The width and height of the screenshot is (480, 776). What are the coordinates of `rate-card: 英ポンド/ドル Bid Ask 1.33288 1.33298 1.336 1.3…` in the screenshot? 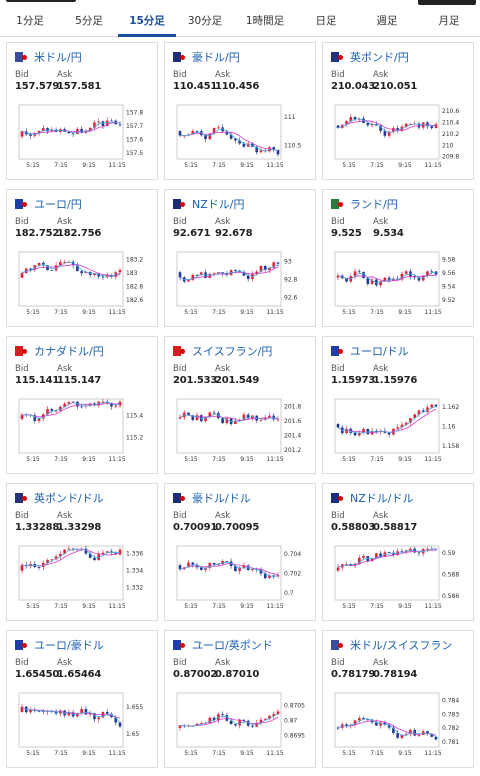 It's located at (82, 552).